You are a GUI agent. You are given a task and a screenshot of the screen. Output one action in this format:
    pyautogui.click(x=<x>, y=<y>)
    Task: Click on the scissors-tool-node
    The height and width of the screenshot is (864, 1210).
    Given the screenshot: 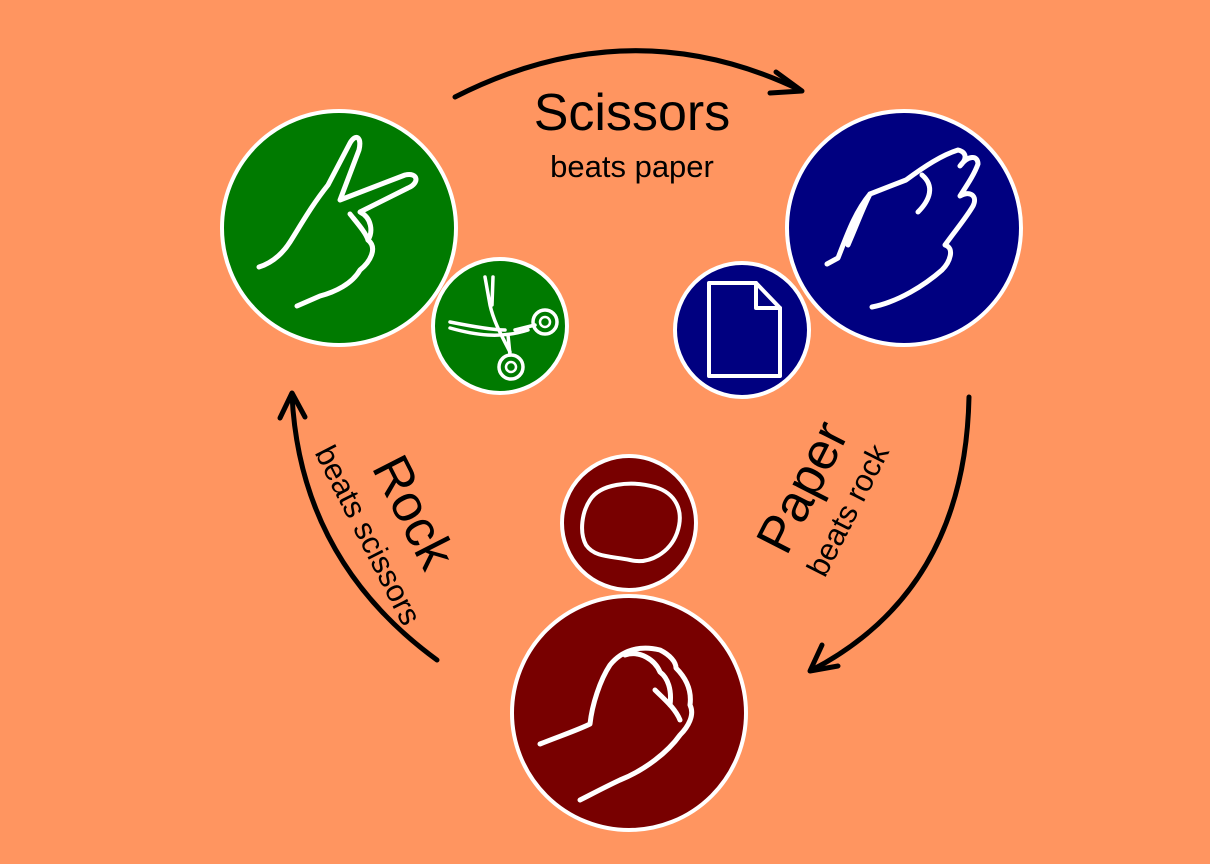 What is the action you would take?
    pyautogui.click(x=500, y=326)
    